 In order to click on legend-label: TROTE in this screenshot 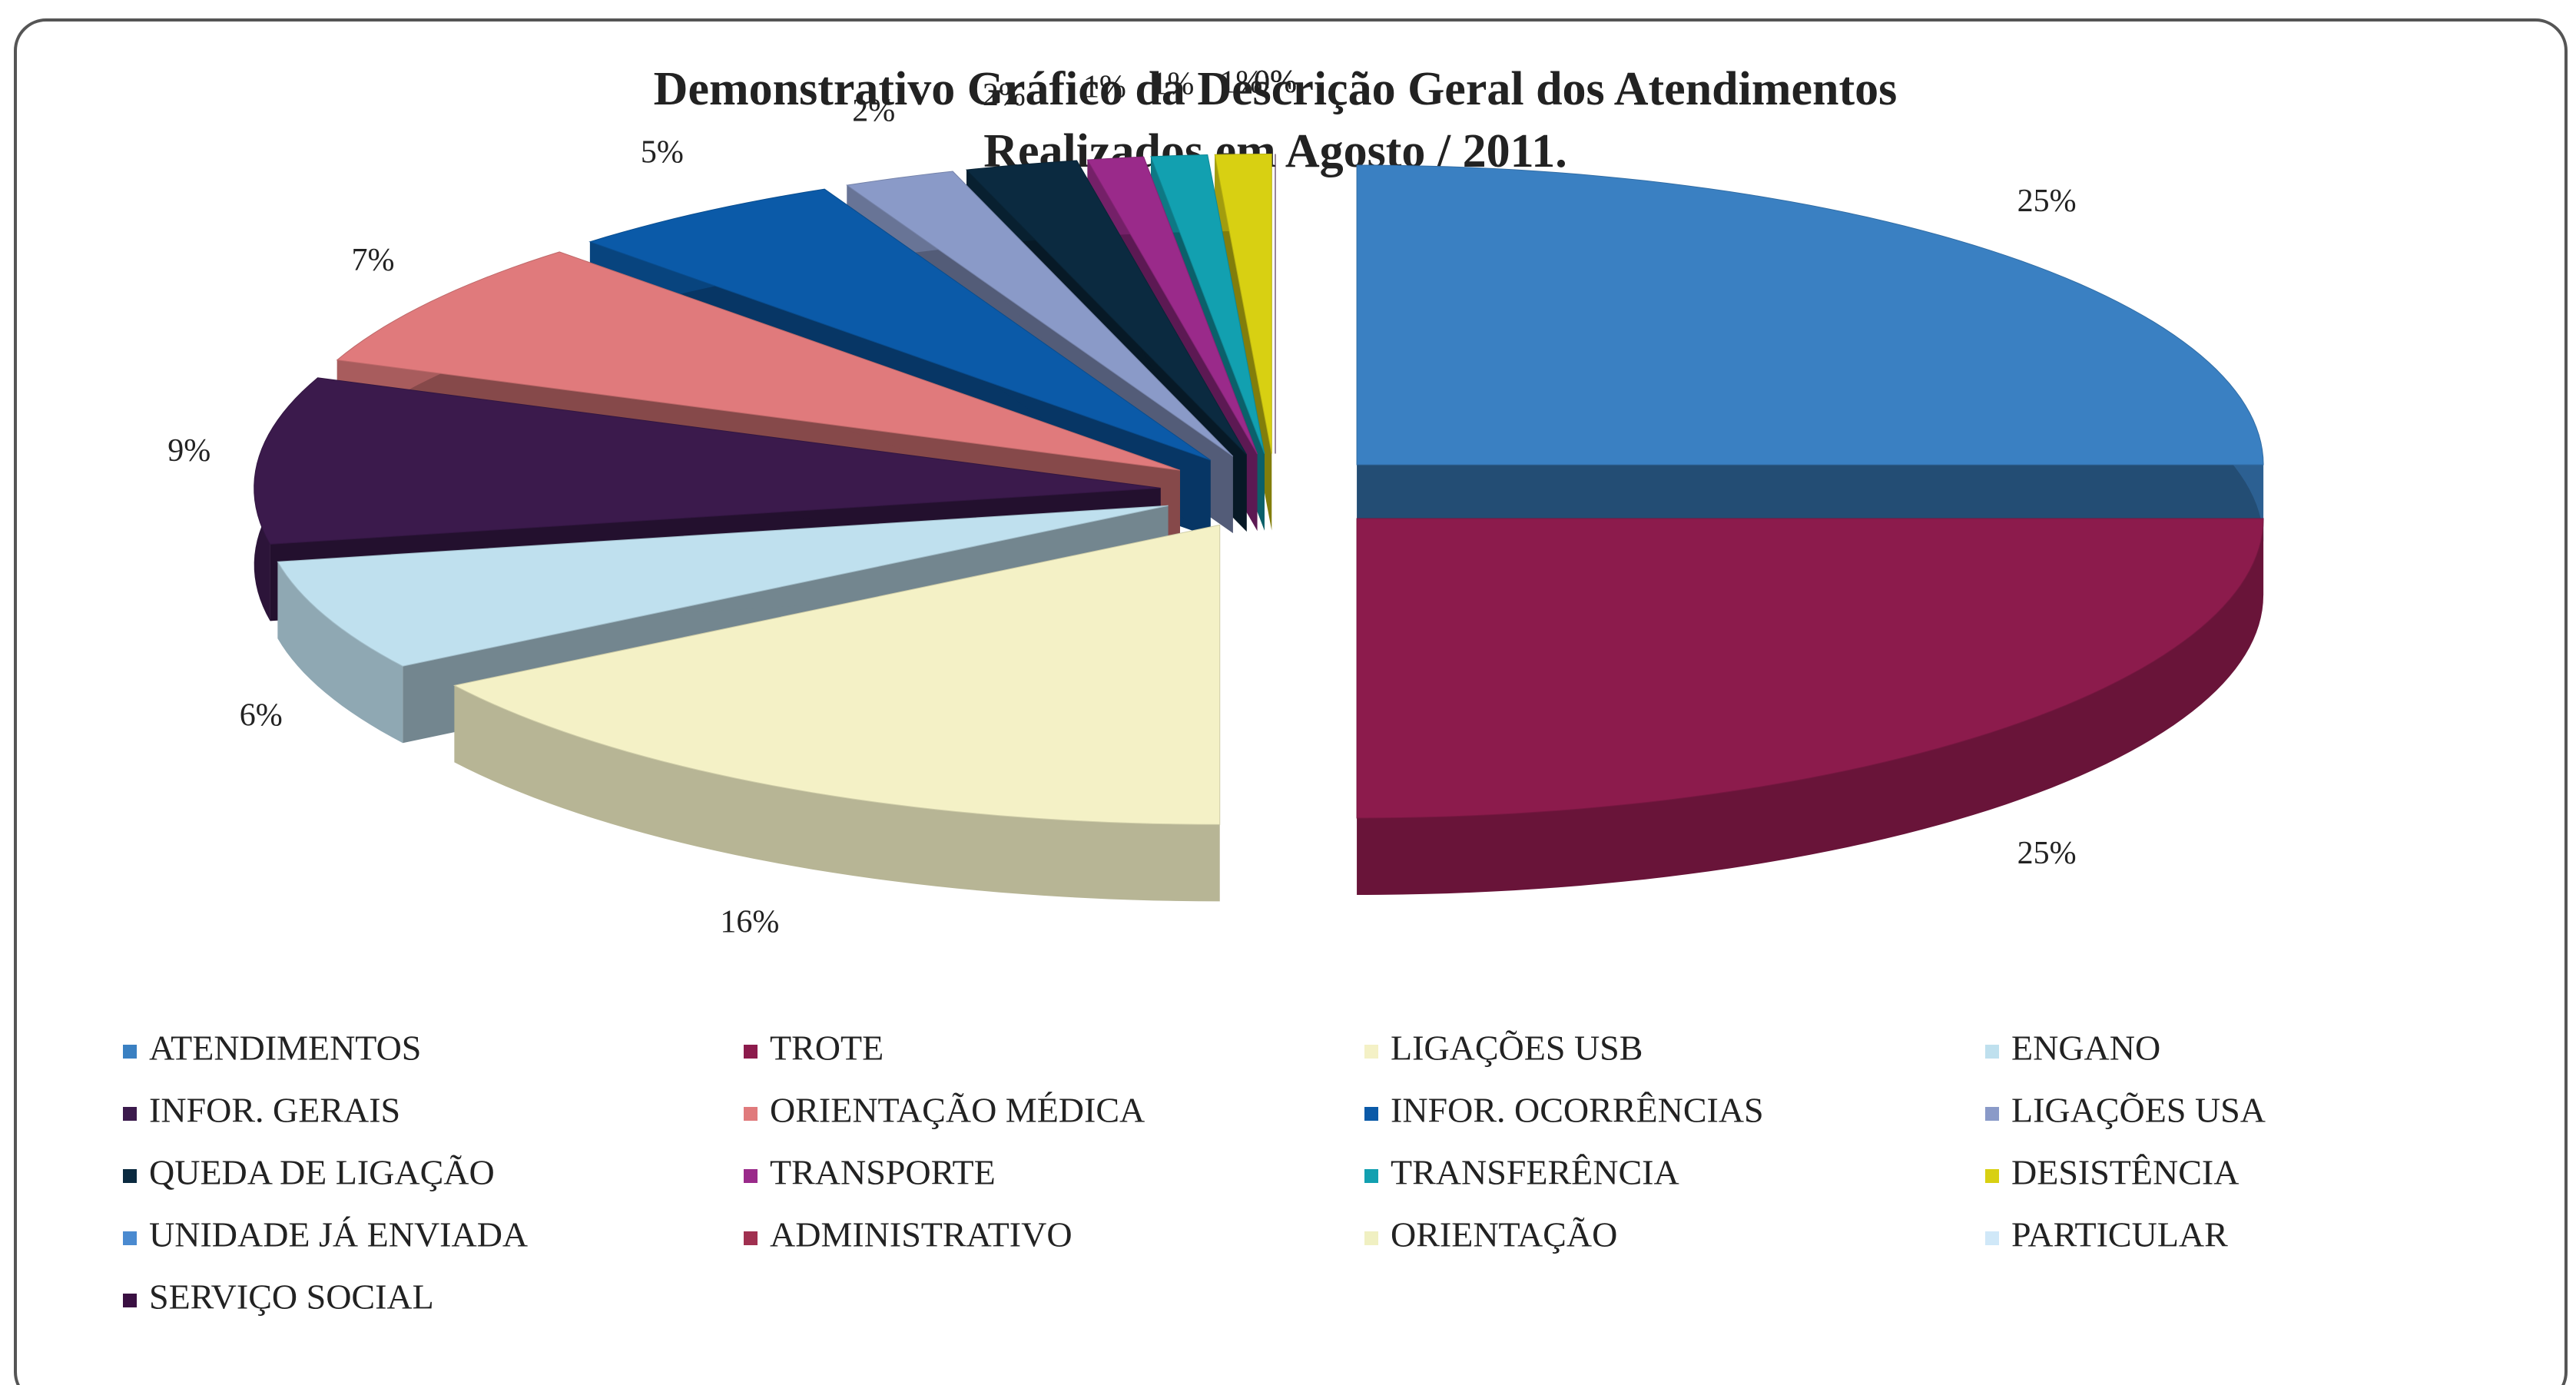, I will do `click(827, 1048)`.